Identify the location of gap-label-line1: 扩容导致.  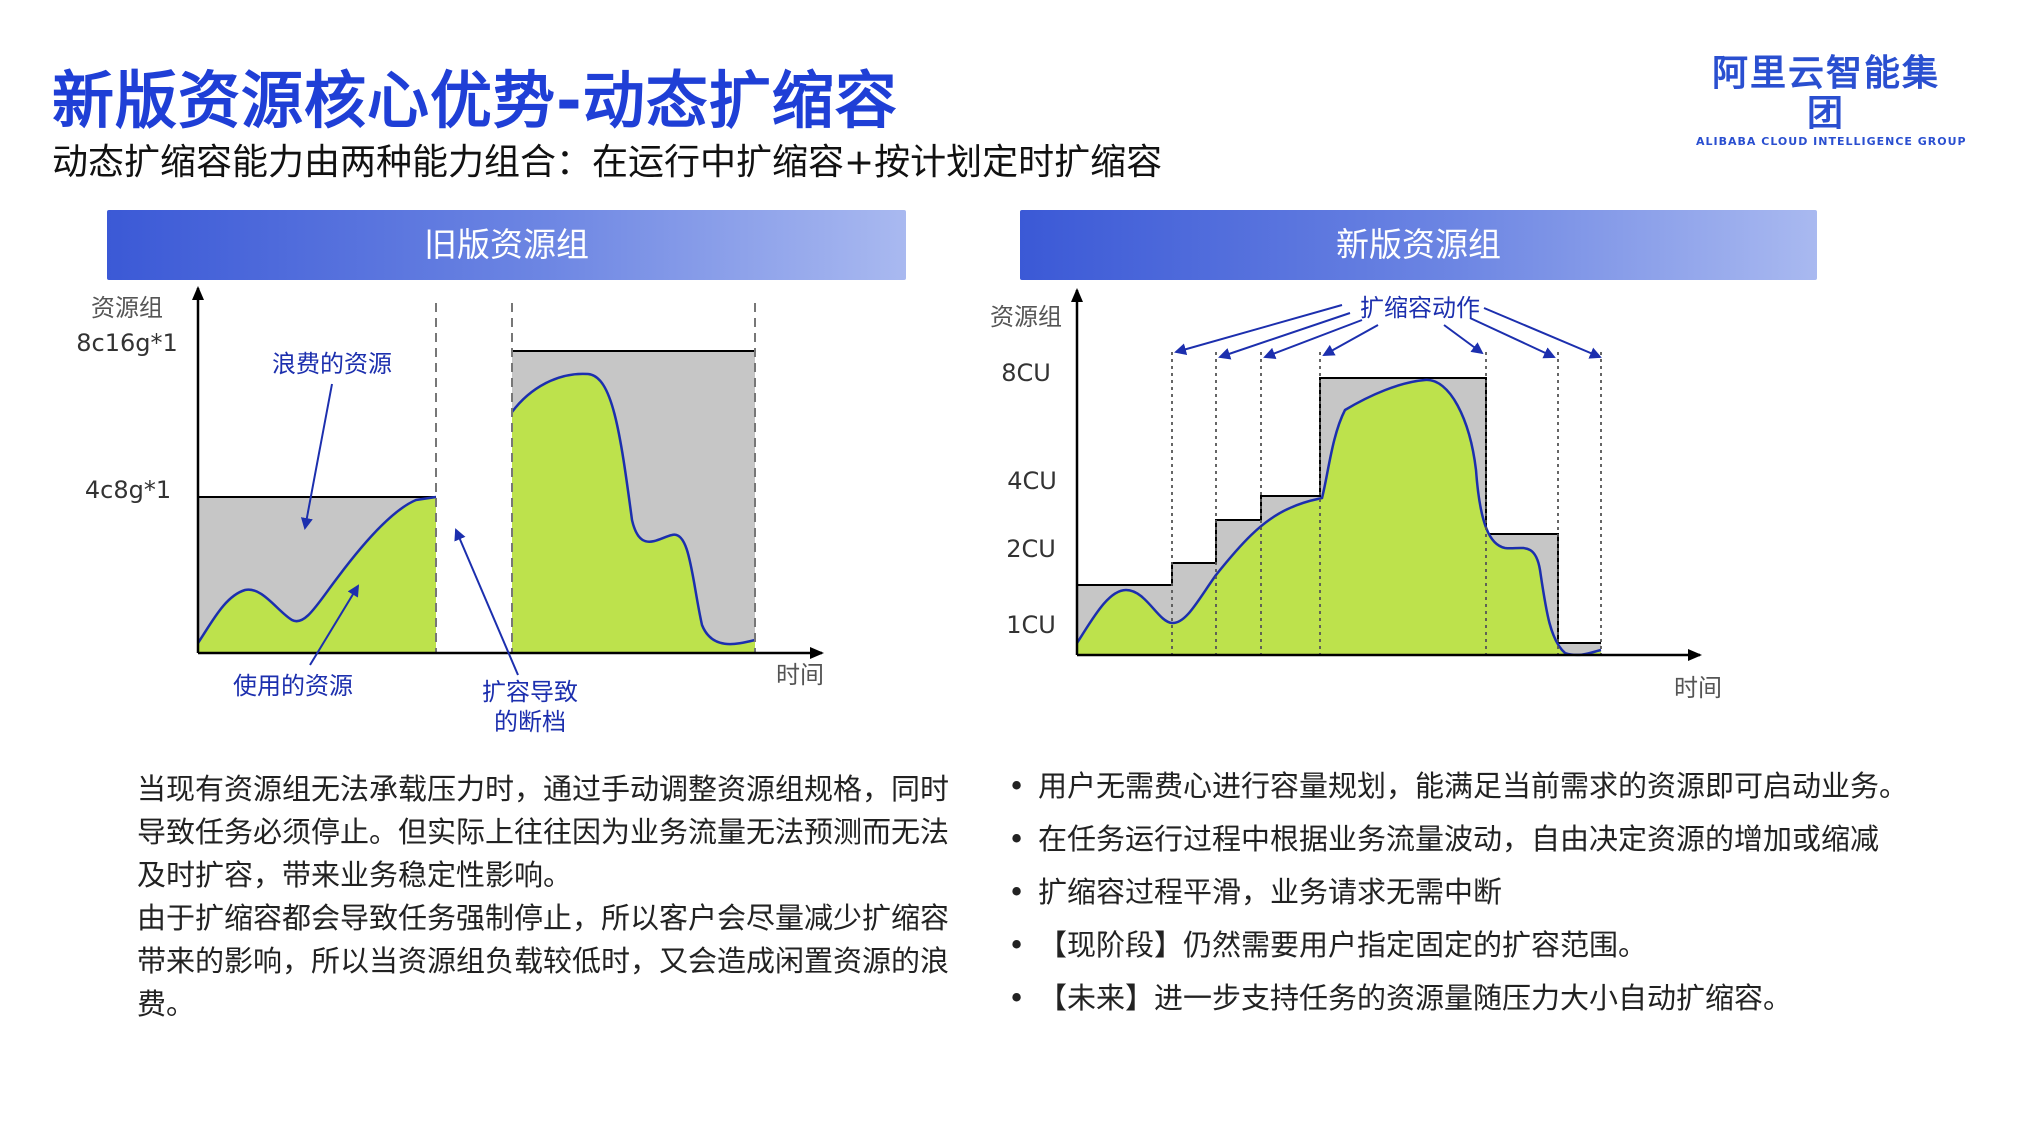
(530, 692).